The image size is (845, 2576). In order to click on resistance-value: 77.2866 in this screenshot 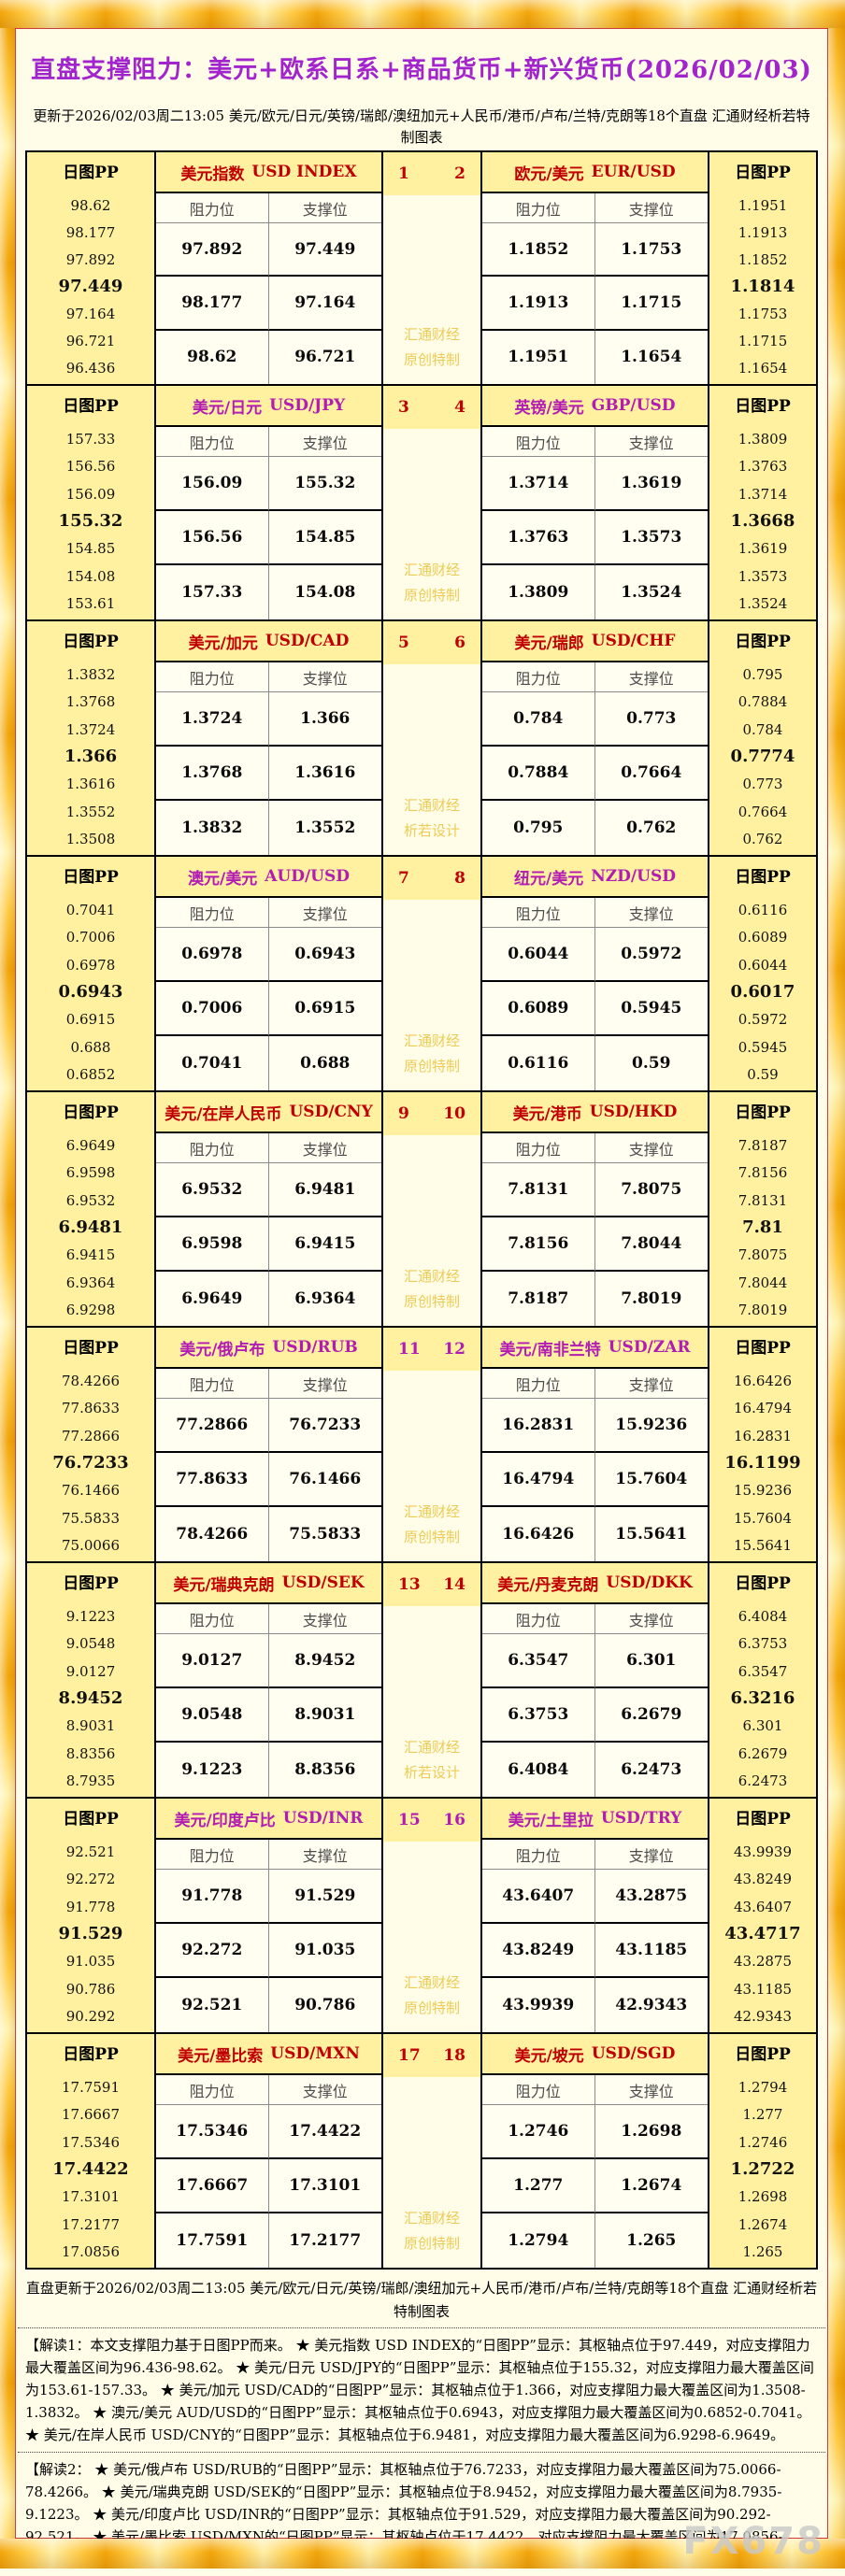, I will do `click(212, 1426)`.